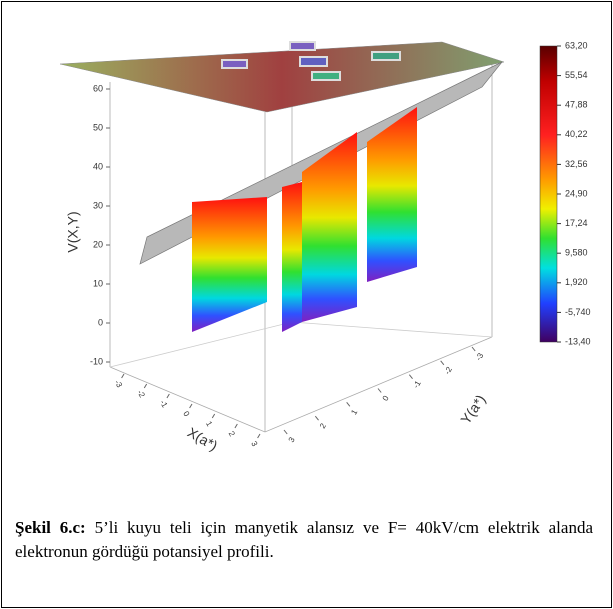  I want to click on colorbar, so click(548, 194).